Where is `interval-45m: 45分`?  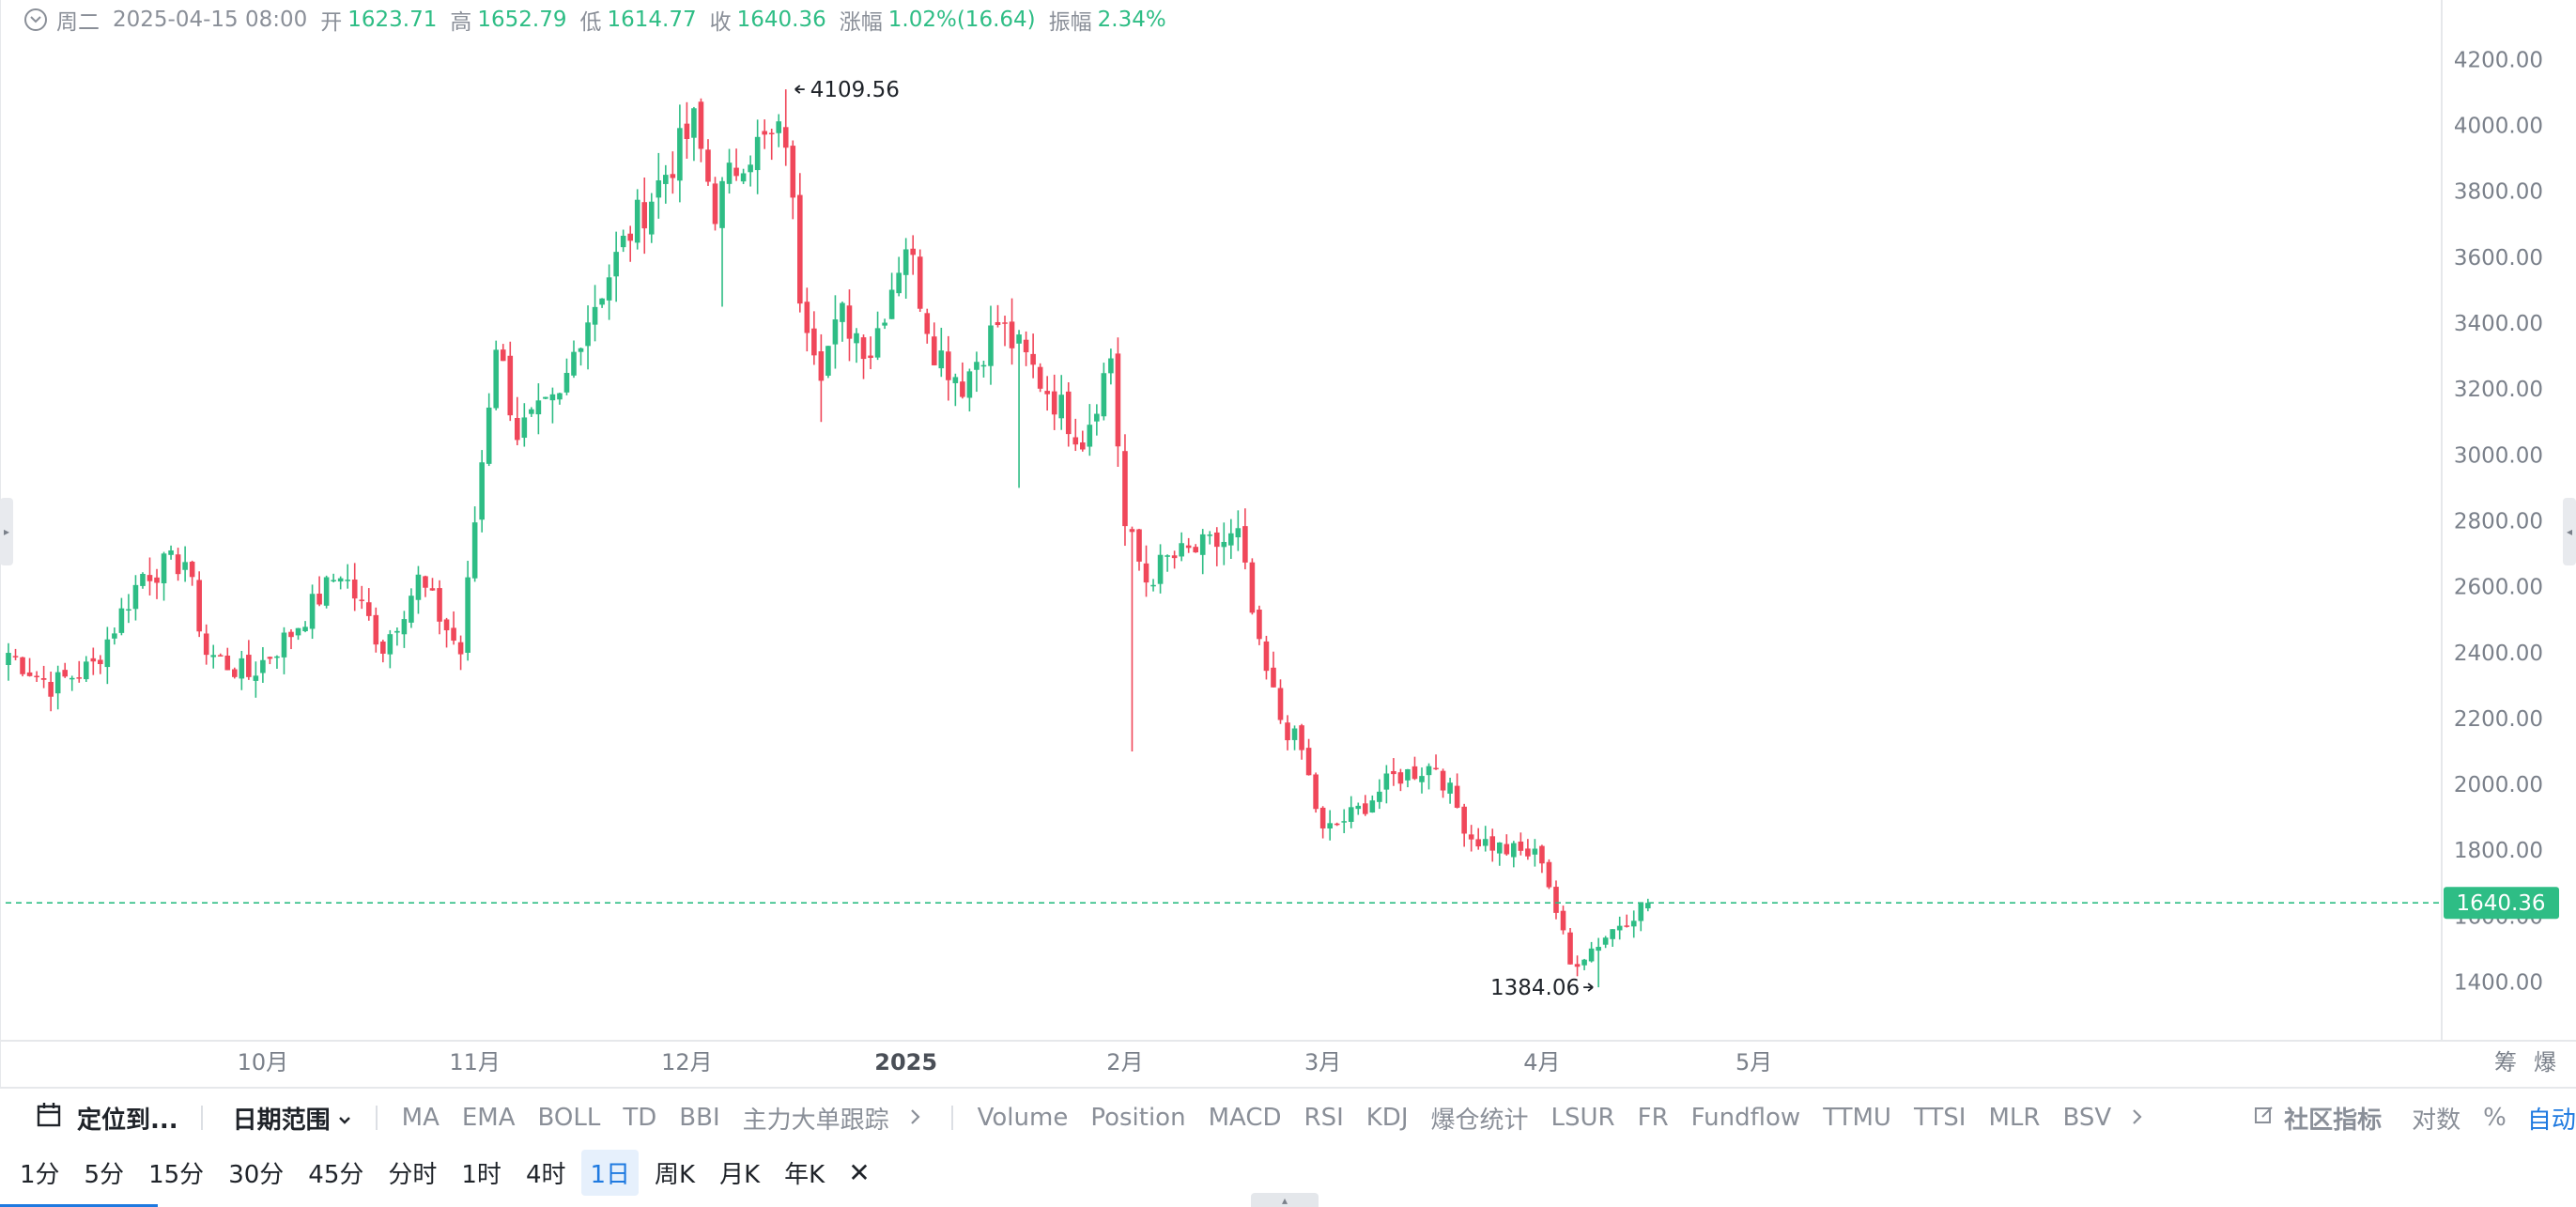
interval-45m: 45分 is located at coordinates (336, 1174).